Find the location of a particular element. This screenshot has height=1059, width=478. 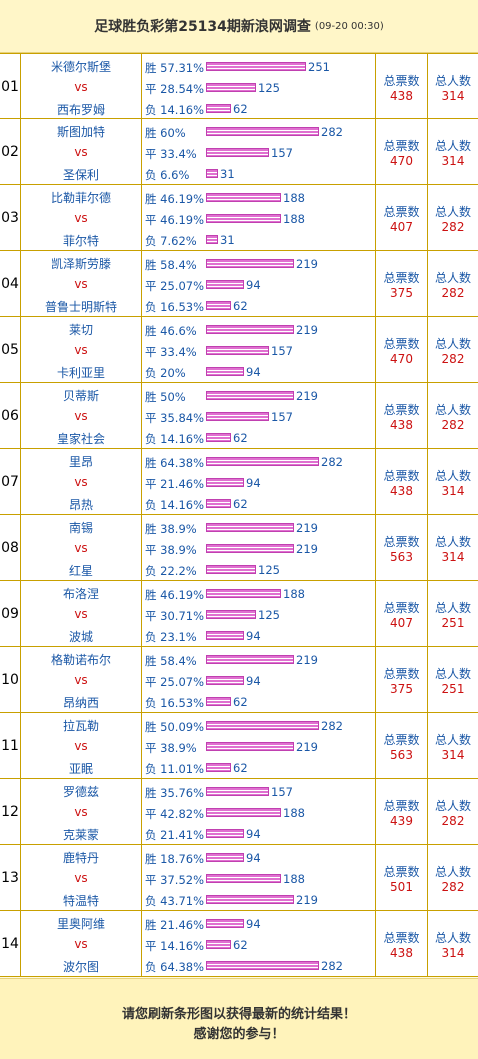

away-team-link: 皇家社会 is located at coordinates (80, 439).